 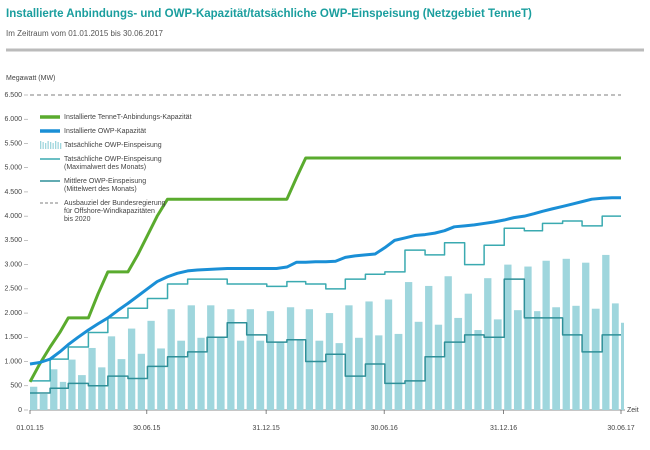 I want to click on y-axis-label: Megawatt (MW), so click(x=30, y=78).